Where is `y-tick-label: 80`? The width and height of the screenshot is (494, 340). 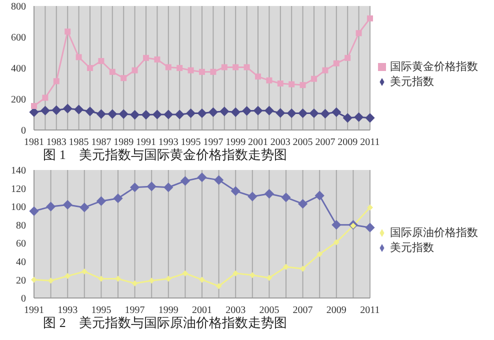 y-tick-label: 80 is located at coordinates (21, 226).